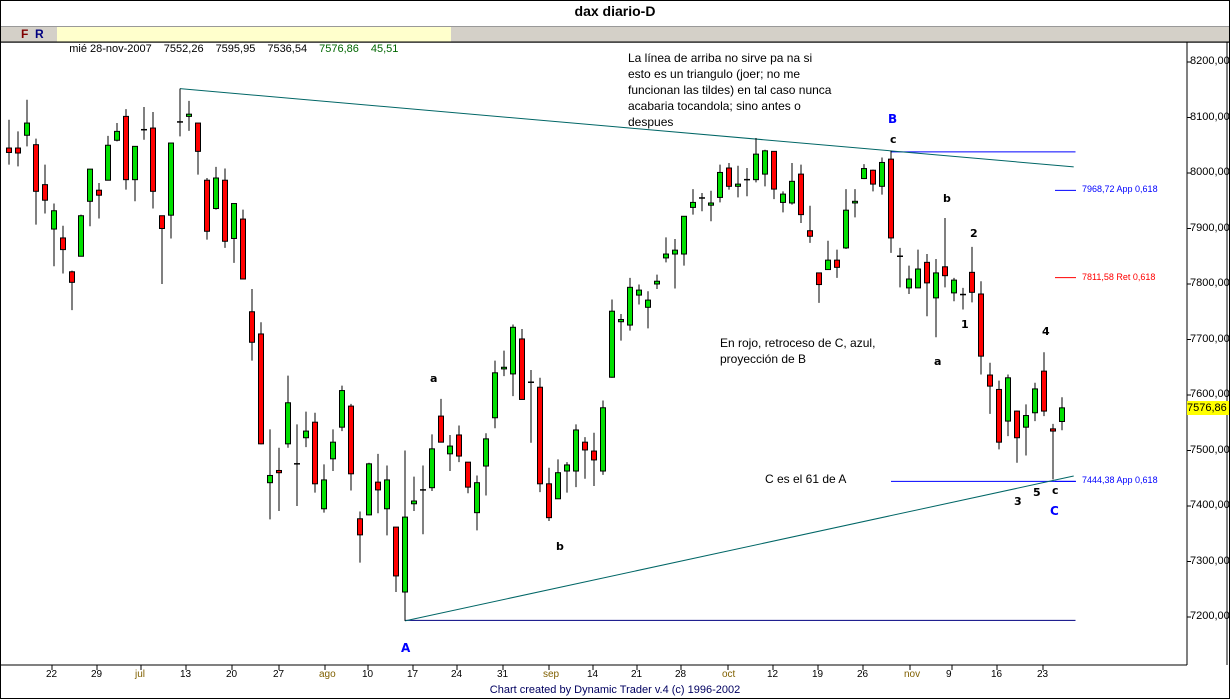  What do you see at coordinates (327, 674) in the screenshot?
I see `time-axis-label: ago` at bounding box center [327, 674].